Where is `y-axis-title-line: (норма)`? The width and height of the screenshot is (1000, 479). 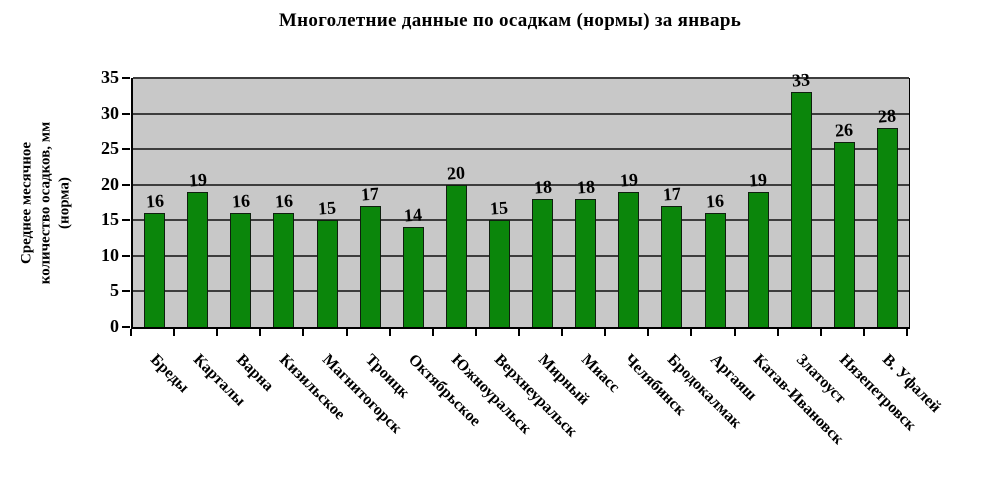
y-axis-title-line: (норма) is located at coordinates (64, 203).